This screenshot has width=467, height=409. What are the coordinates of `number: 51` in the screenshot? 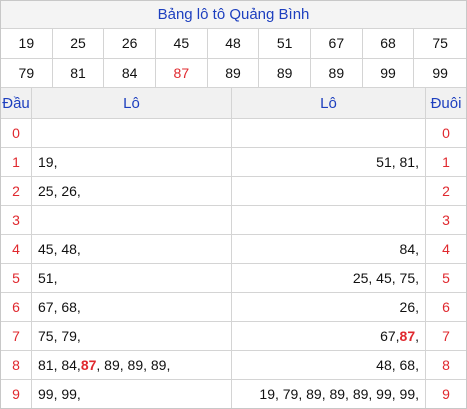 It's located at (285, 44).